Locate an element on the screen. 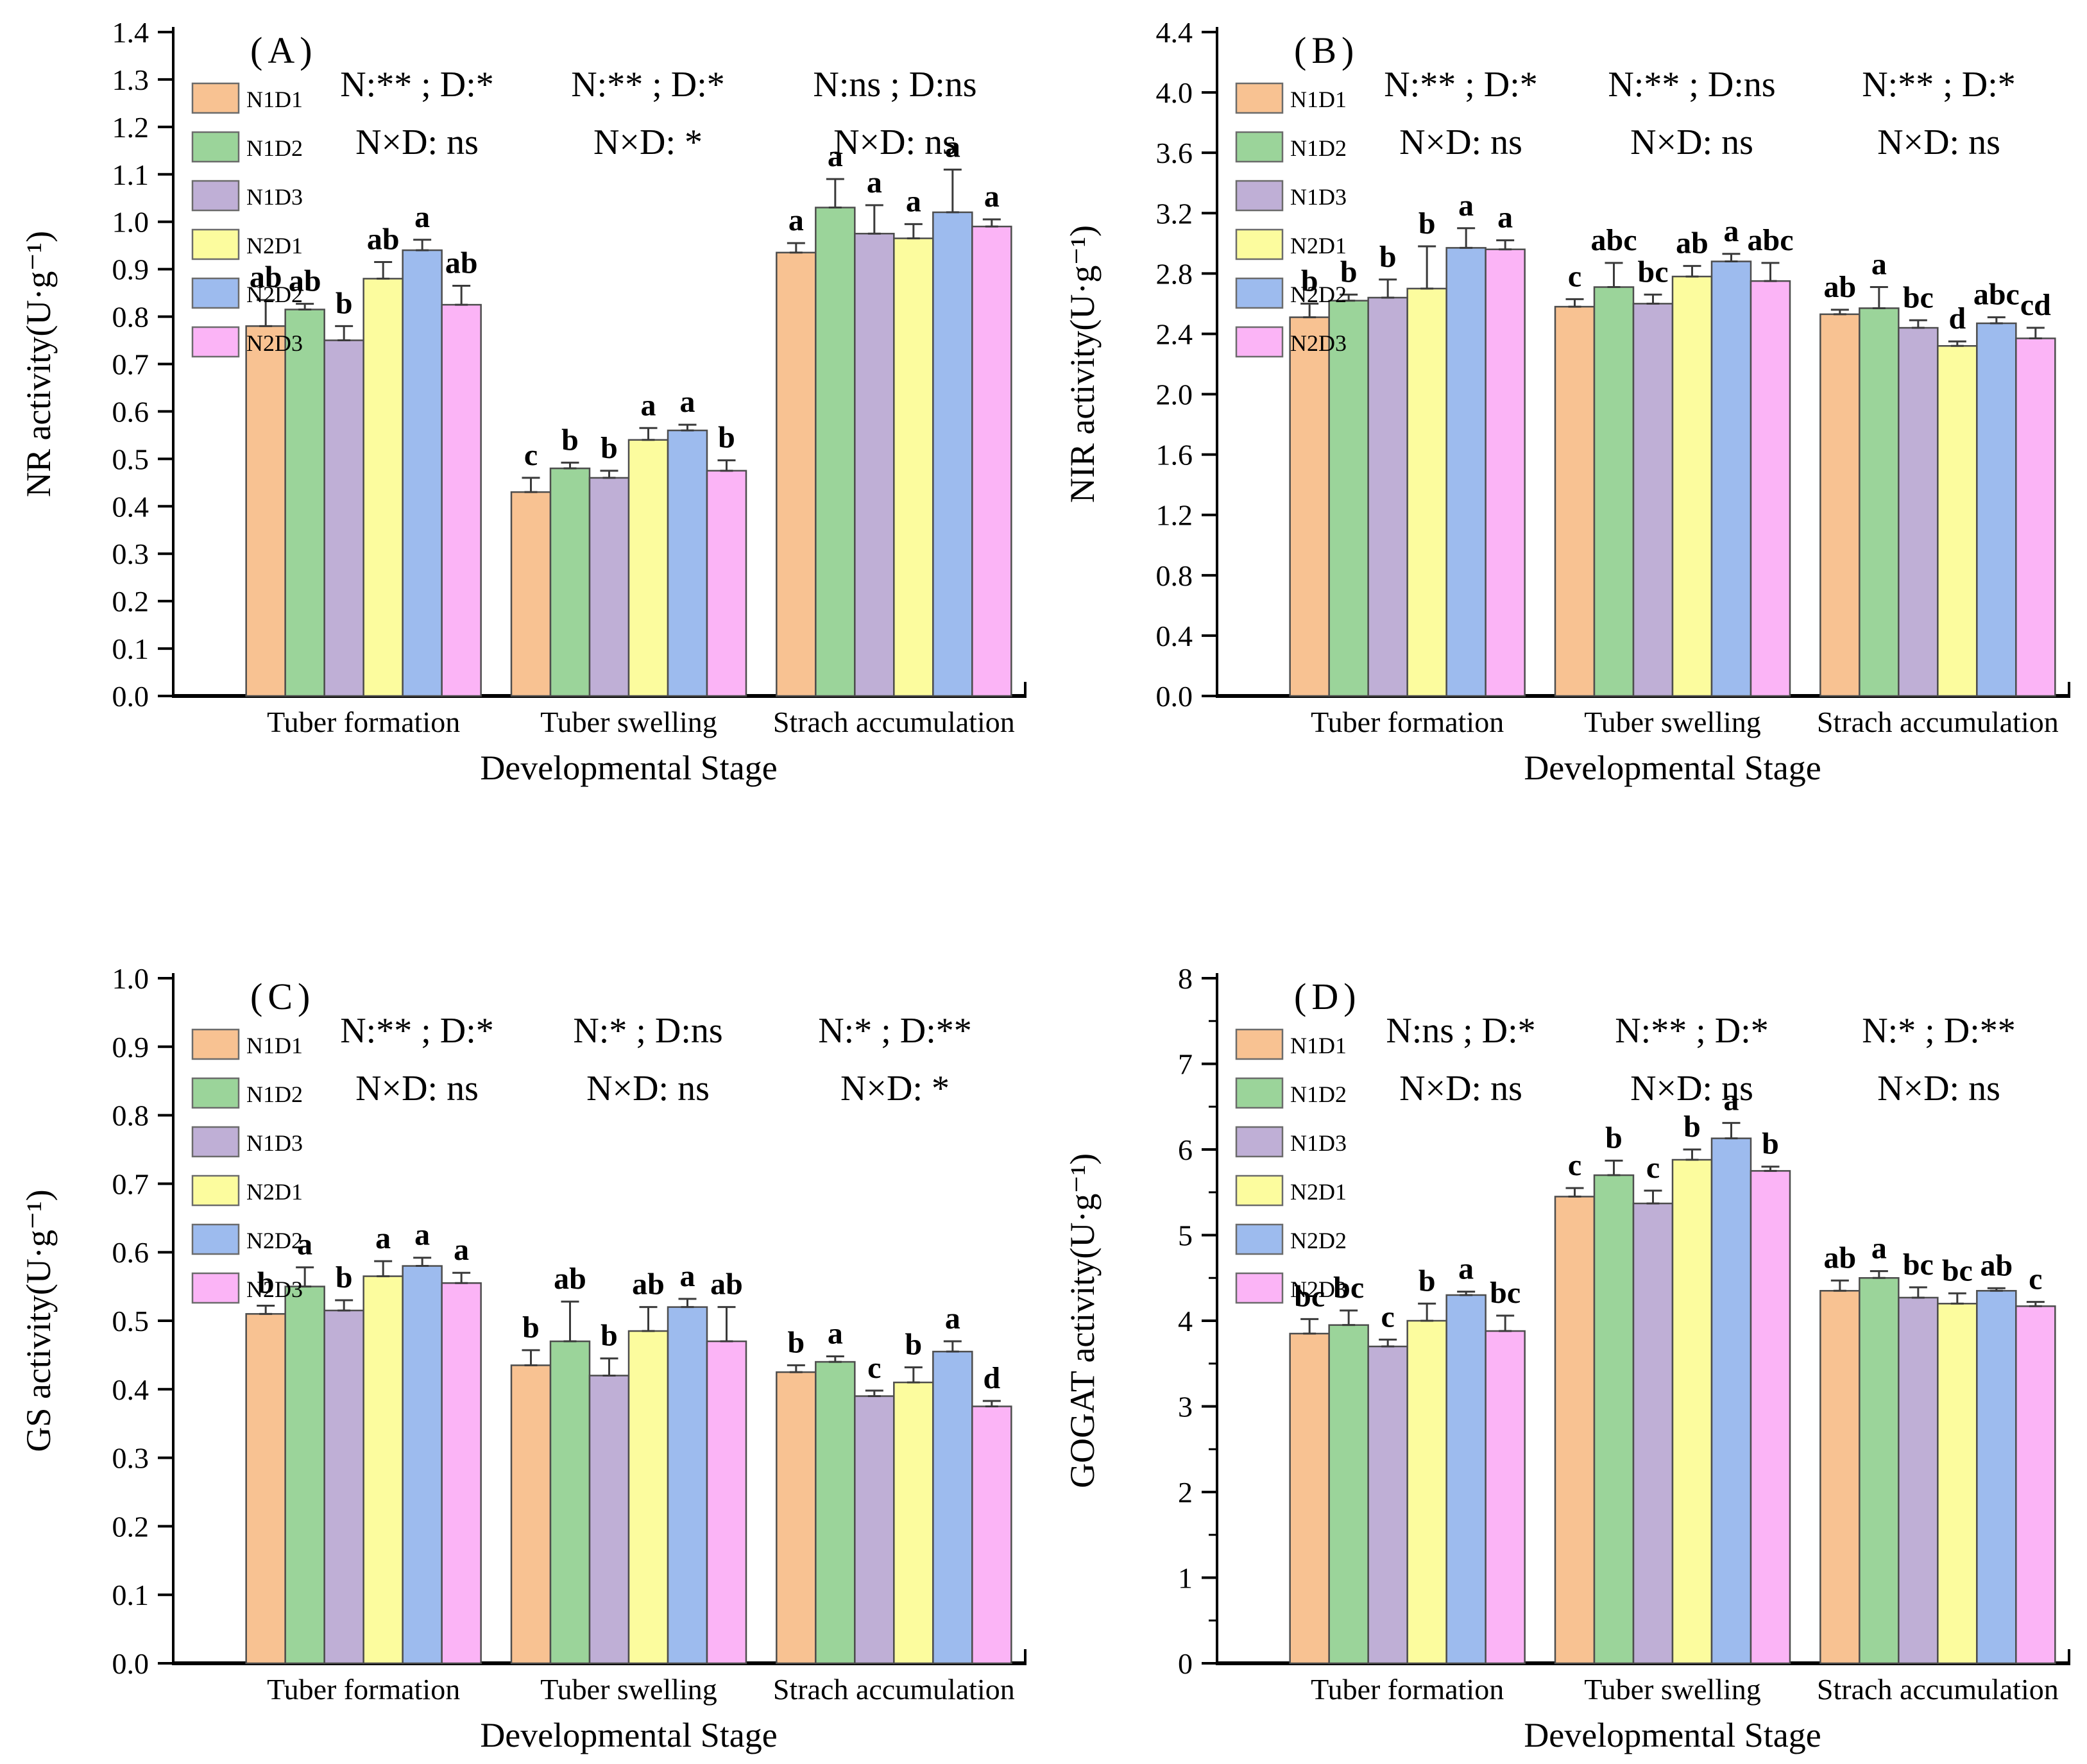  y-tick-label: 2.4 is located at coordinates (1174, 334).